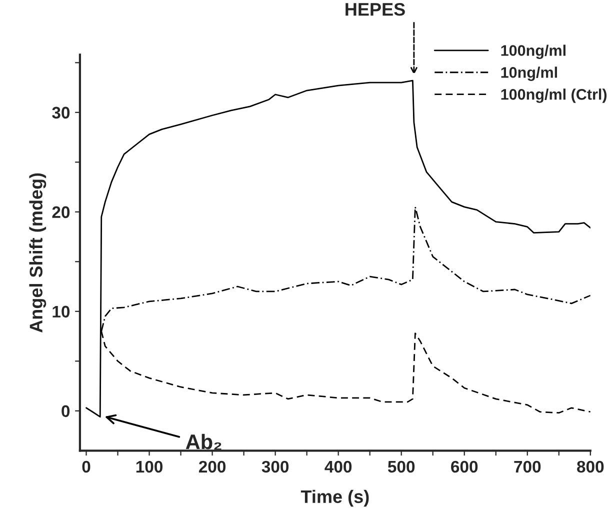 Image resolution: width=615 pixels, height=521 pixels. Describe the element at coordinates (86, 466) in the screenshot. I see `x-tick-label: 0` at that location.